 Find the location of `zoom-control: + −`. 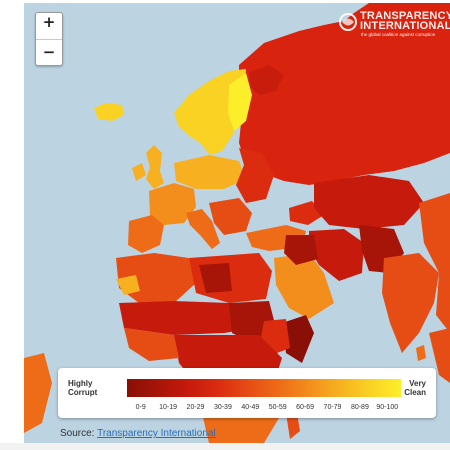

zoom-control: + − is located at coordinates (49, 39).